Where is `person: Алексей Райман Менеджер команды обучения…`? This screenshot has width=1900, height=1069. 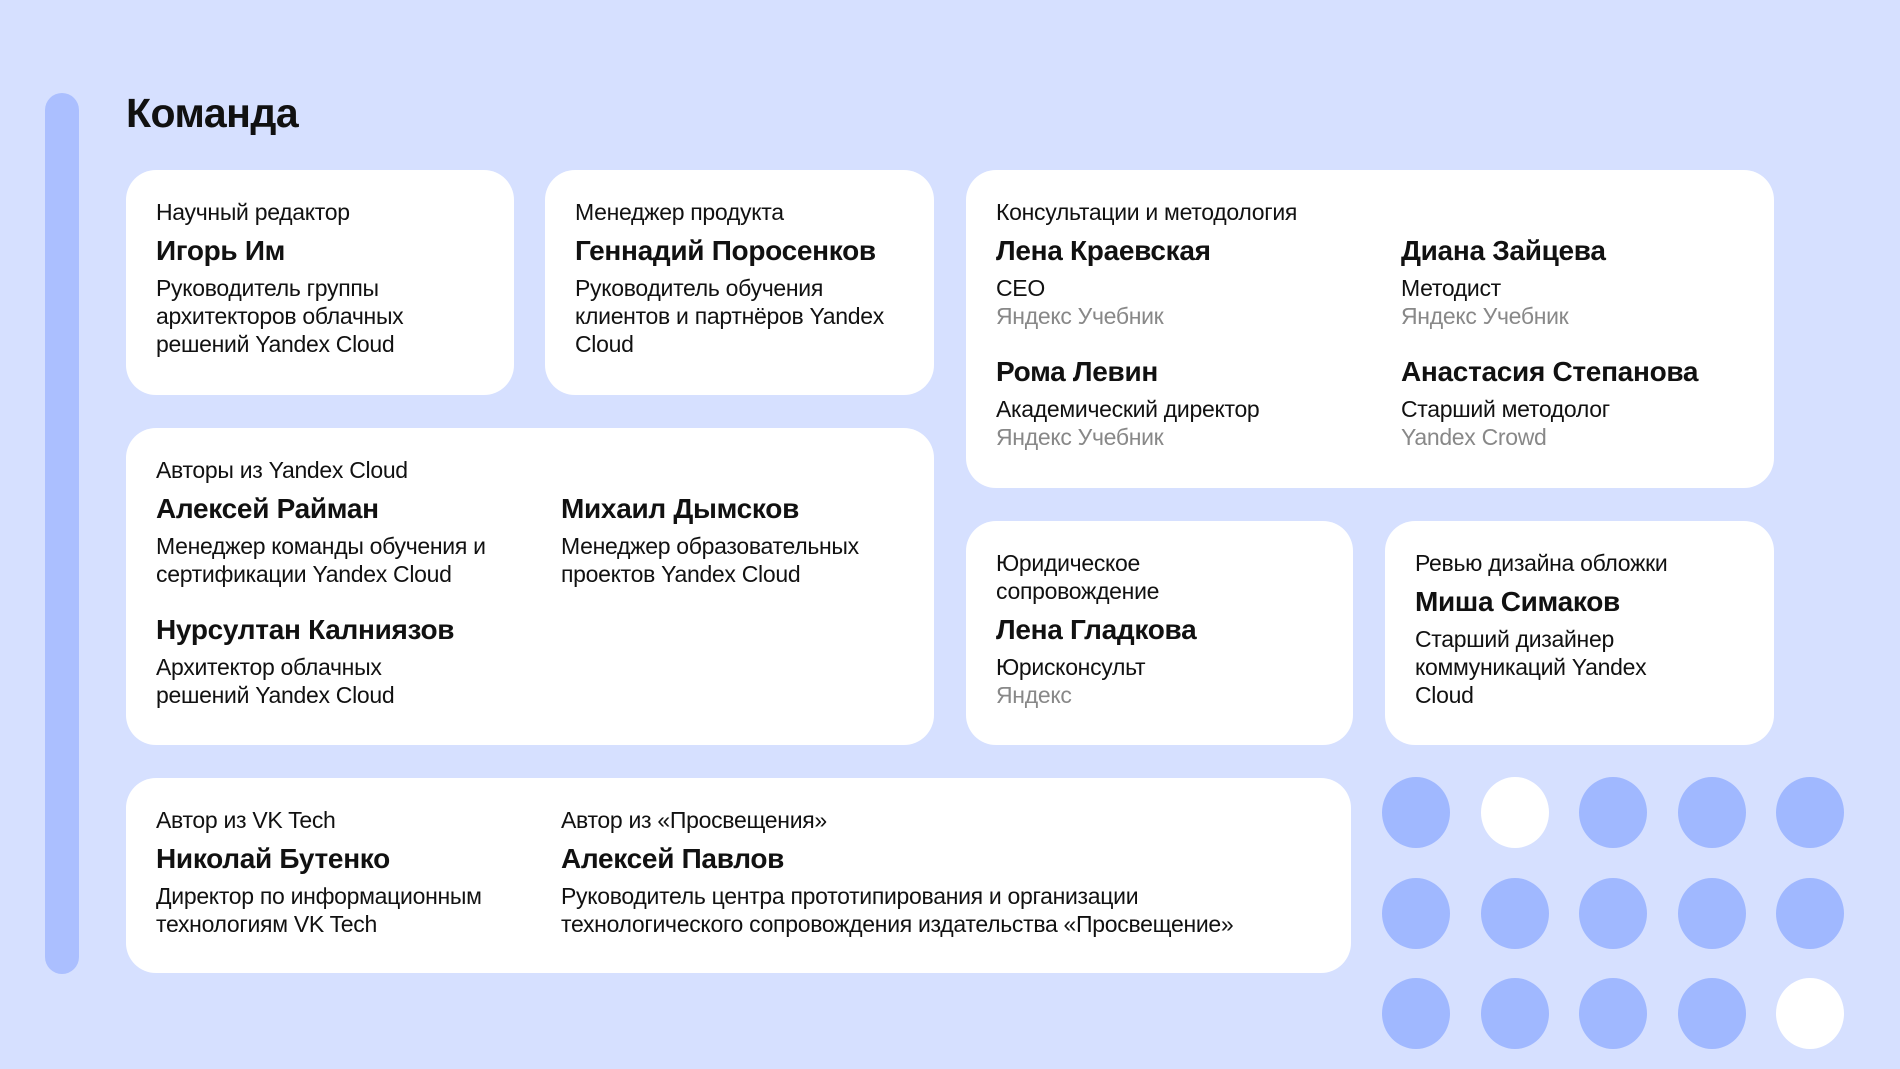
person: Алексей Райман Менеджер команды обучения… is located at coordinates (336, 540).